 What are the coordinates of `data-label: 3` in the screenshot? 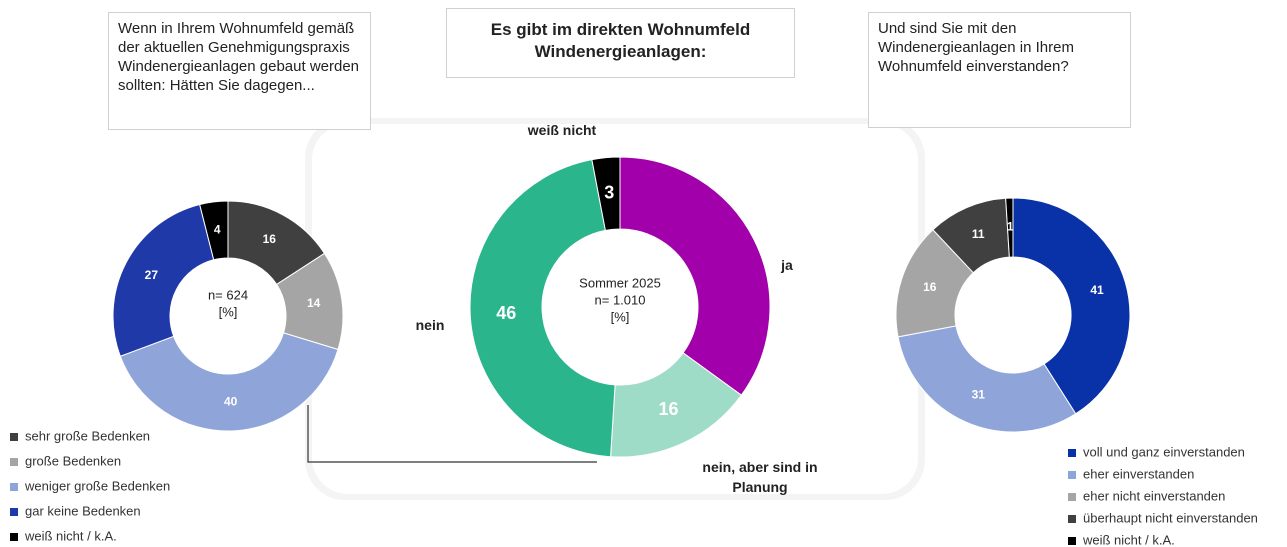 It's located at (609, 192).